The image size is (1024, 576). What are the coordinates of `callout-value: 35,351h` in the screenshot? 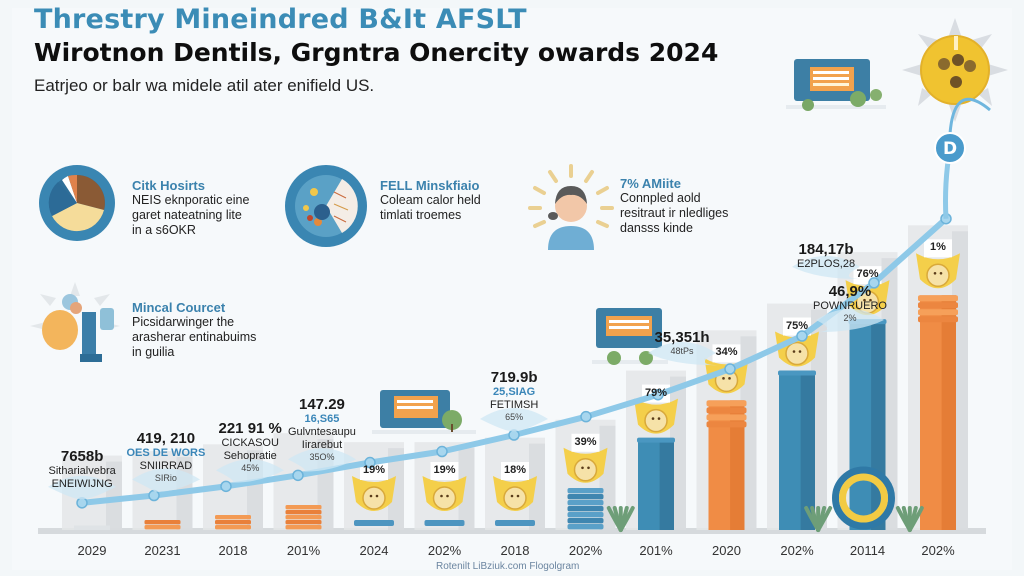 It's located at (682, 338).